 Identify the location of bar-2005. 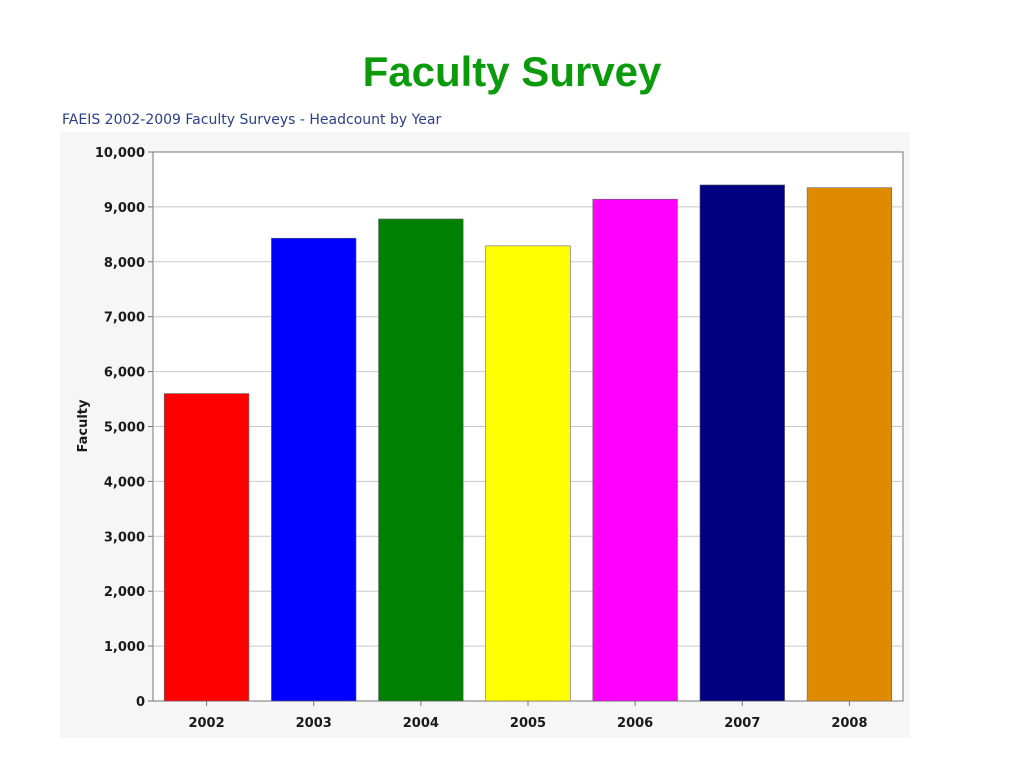
(528, 473).